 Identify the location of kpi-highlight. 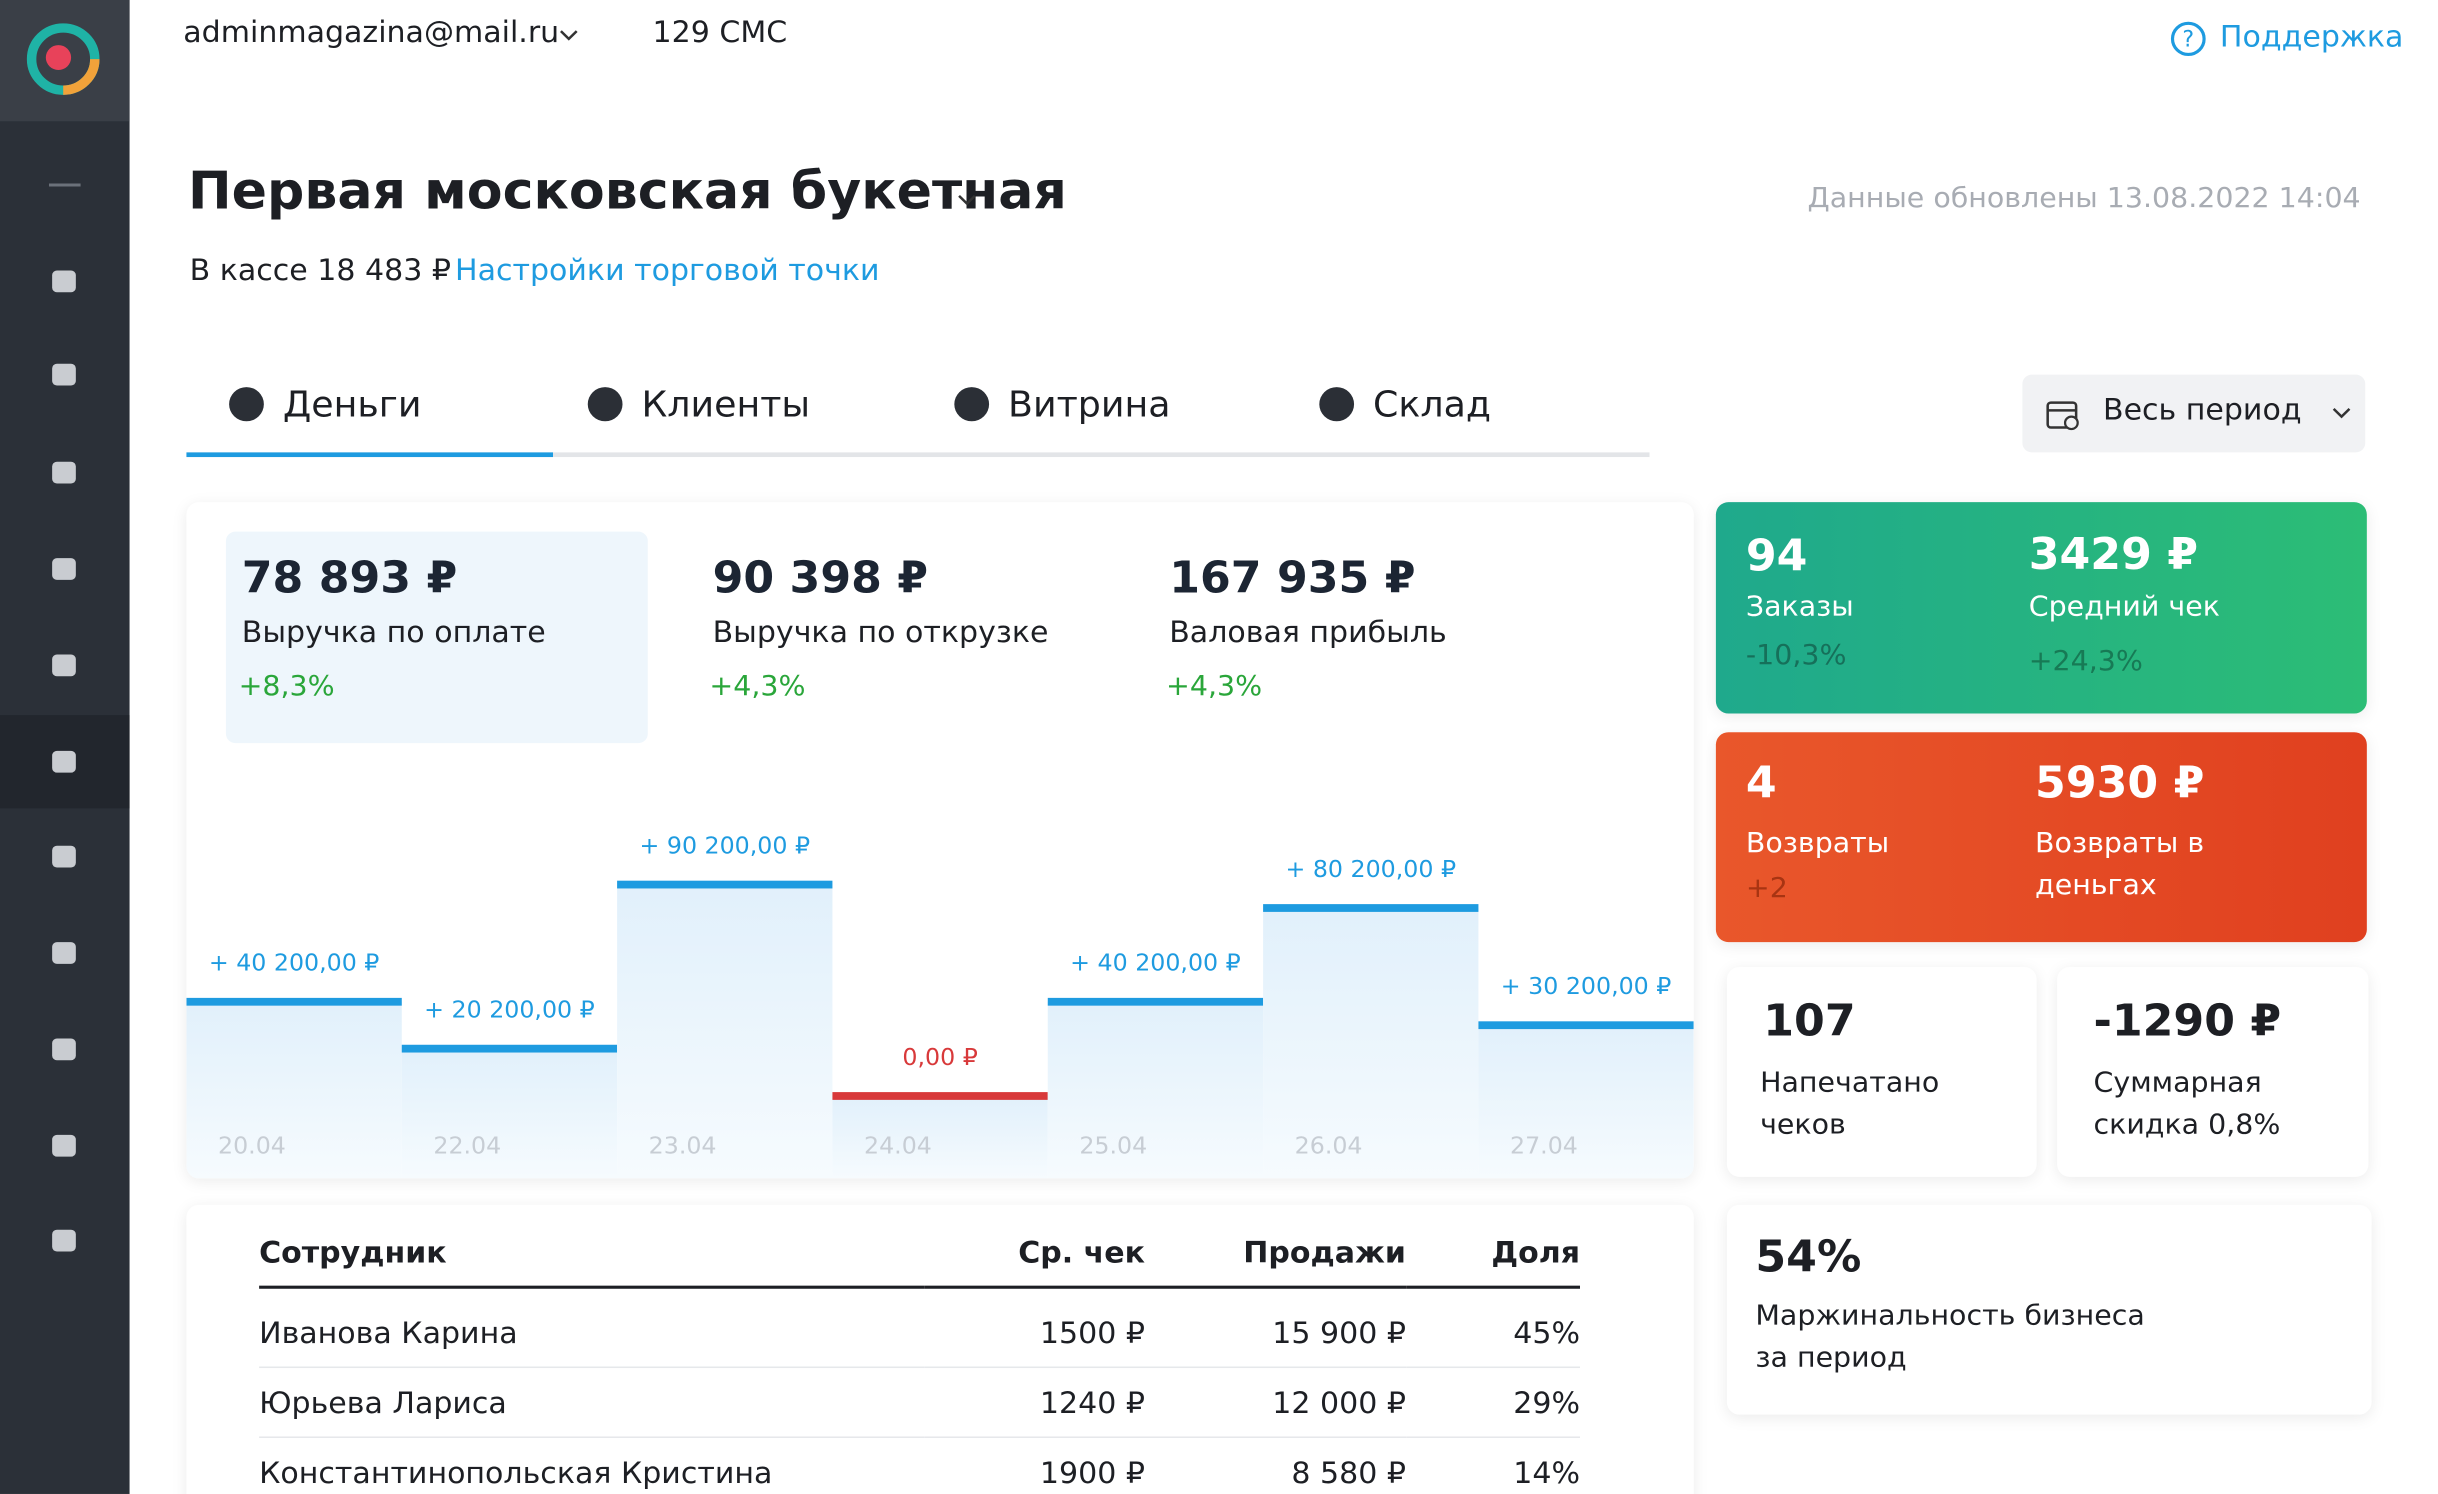
(436, 637).